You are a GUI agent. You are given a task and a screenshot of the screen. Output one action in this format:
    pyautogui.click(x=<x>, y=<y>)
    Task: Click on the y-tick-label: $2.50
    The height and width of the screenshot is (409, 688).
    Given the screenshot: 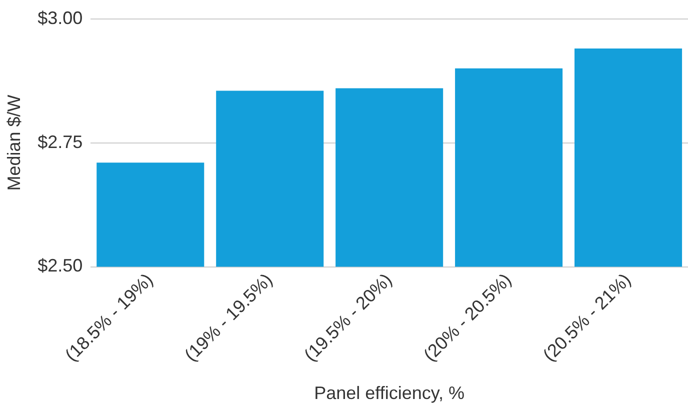 What is the action you would take?
    pyautogui.click(x=60, y=266)
    